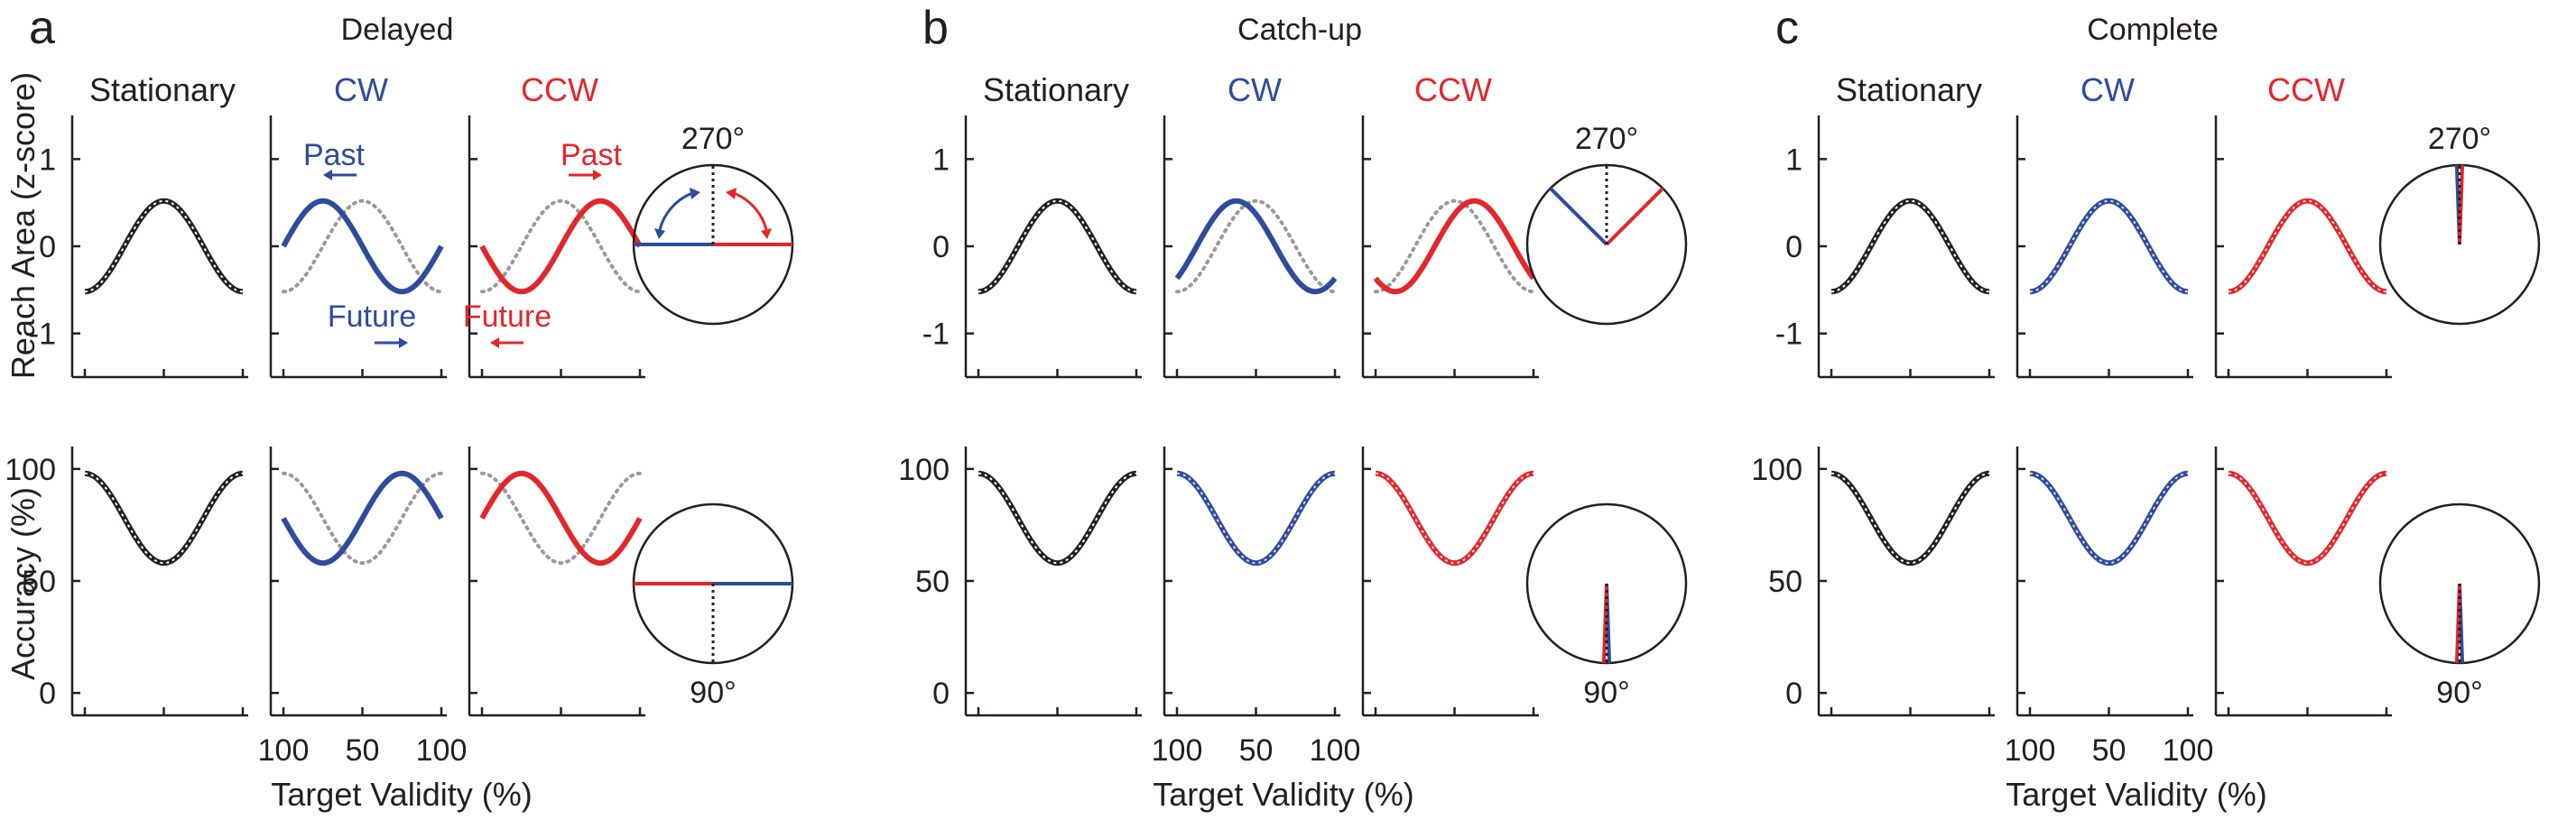 The width and height of the screenshot is (2576, 820). Describe the element at coordinates (695, 194) in the screenshot. I see `arc-head-cw` at that location.